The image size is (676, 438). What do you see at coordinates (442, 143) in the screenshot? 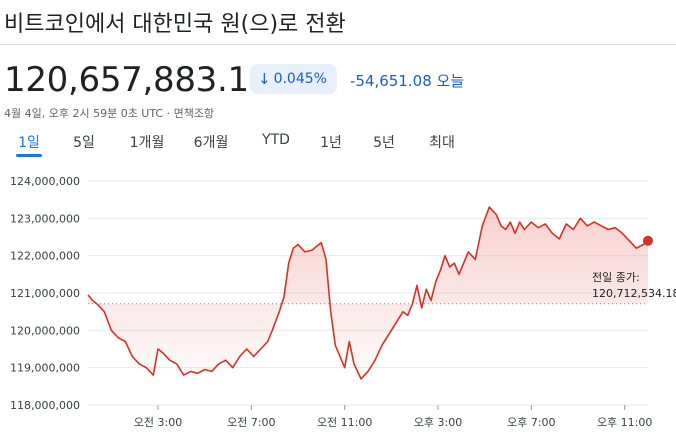
I see `tab-max: 최대` at bounding box center [442, 143].